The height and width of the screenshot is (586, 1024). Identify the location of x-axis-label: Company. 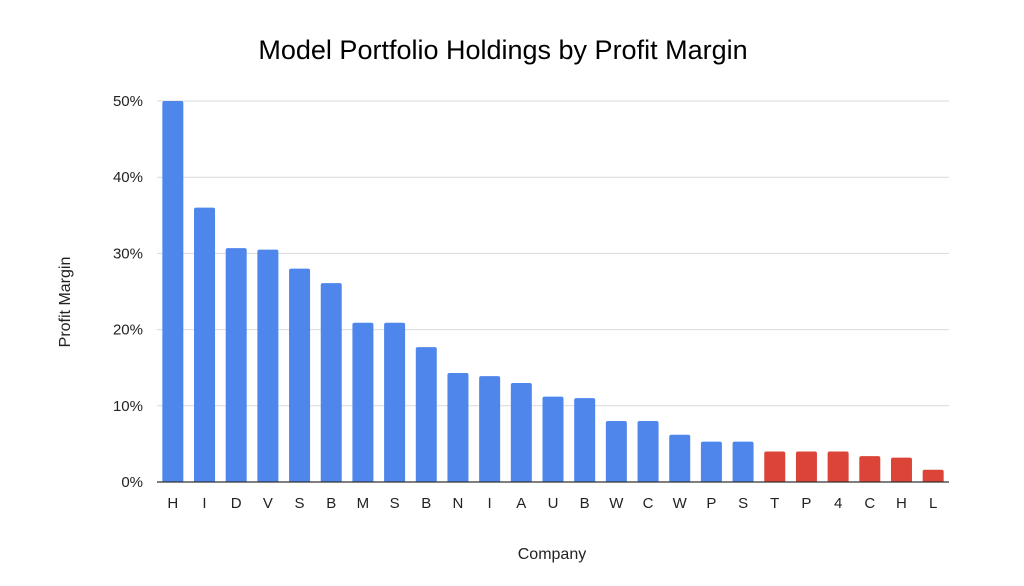
(552, 554).